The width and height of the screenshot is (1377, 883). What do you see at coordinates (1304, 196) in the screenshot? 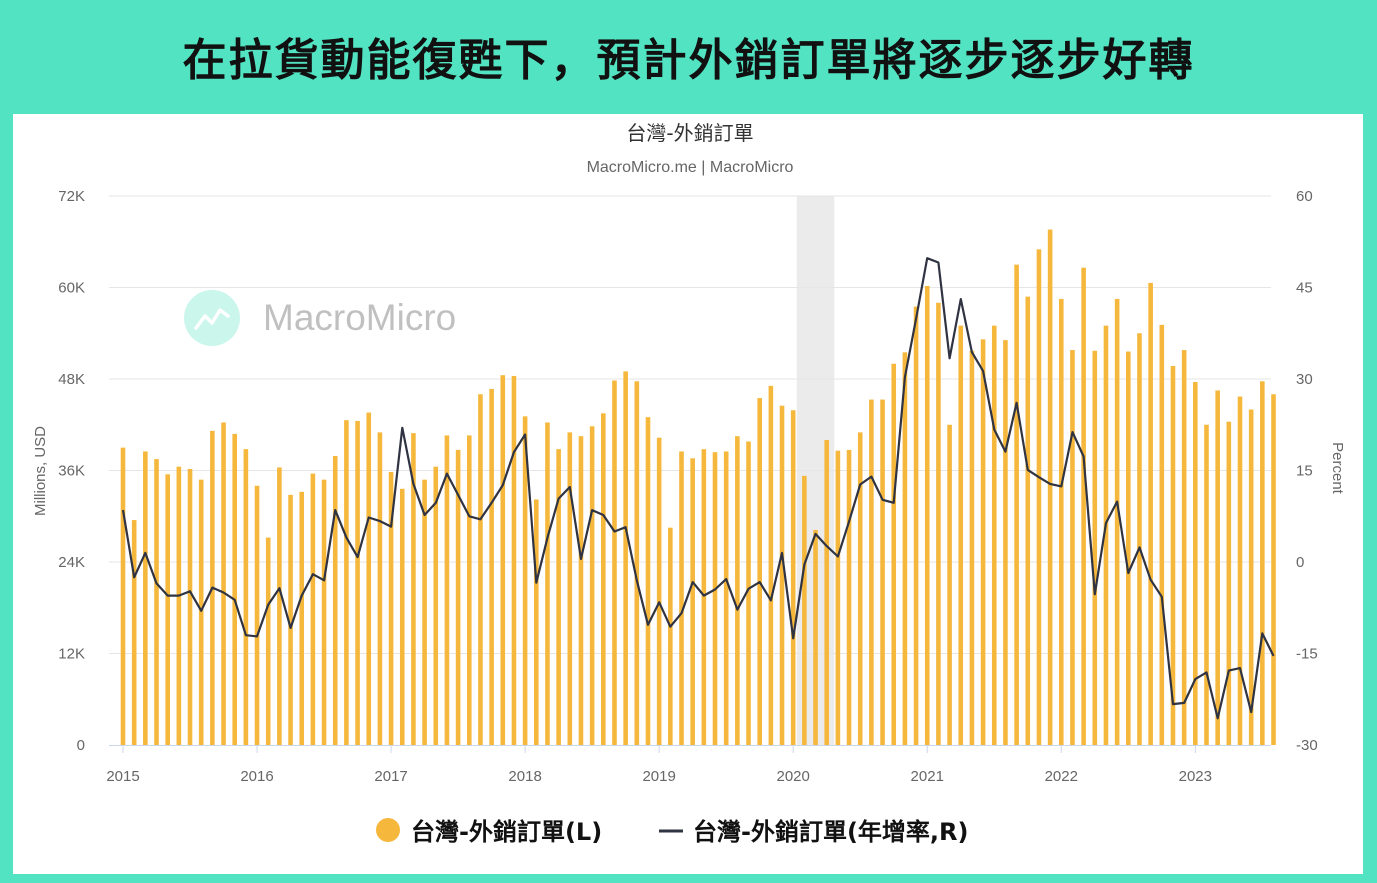
I see `y-tick-right: 60` at bounding box center [1304, 196].